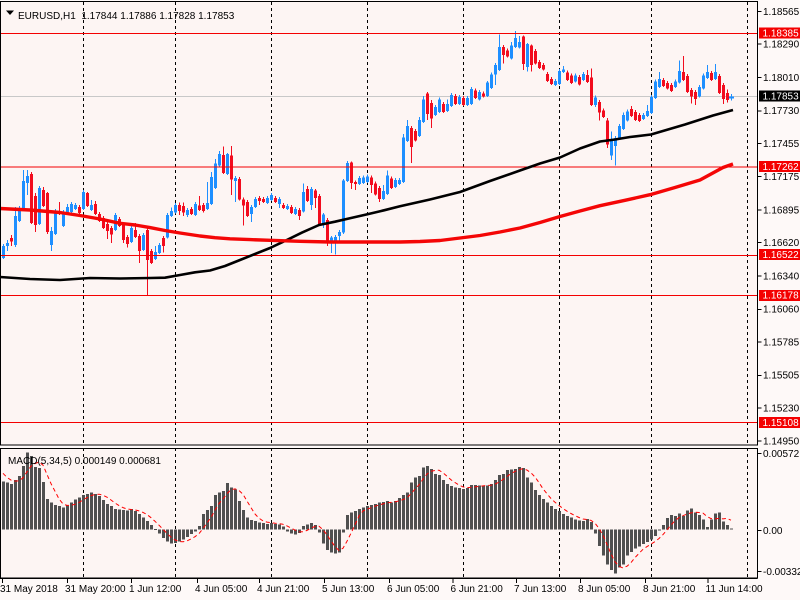 The width and height of the screenshot is (800, 600). What do you see at coordinates (781, 97) in the screenshot?
I see `svg-text: 1.17853` at bounding box center [781, 97].